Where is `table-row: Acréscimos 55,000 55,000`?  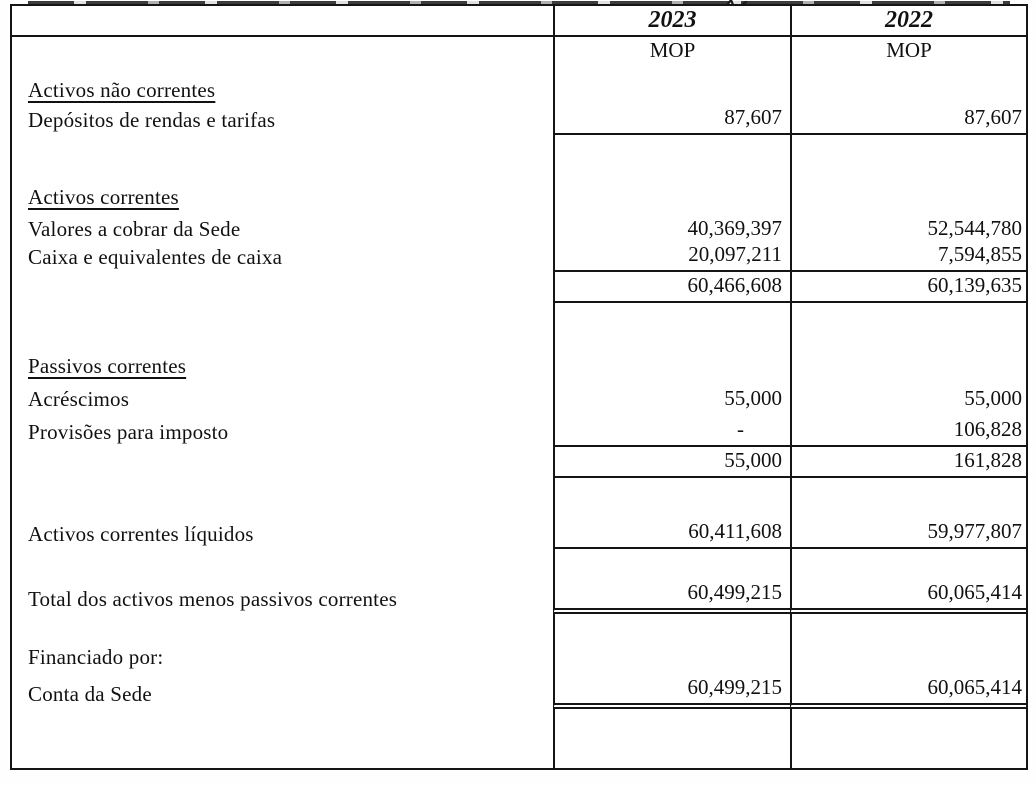 table-row: Acréscimos 55,000 55,000 is located at coordinates (519, 397).